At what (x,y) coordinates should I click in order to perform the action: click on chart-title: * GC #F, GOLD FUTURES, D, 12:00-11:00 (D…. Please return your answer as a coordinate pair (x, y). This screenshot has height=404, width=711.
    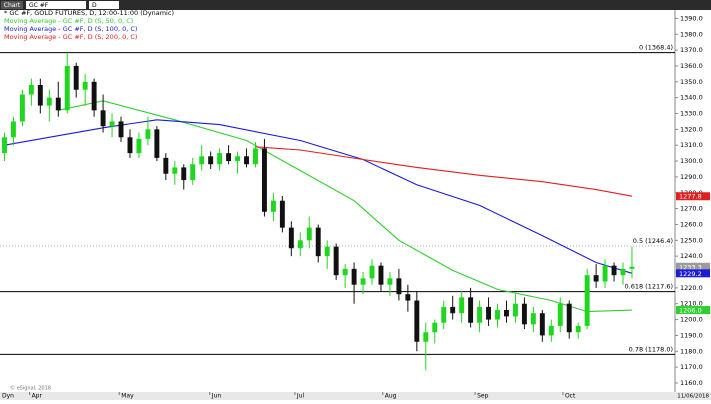
    Looking at the image, I should click on (89, 13).